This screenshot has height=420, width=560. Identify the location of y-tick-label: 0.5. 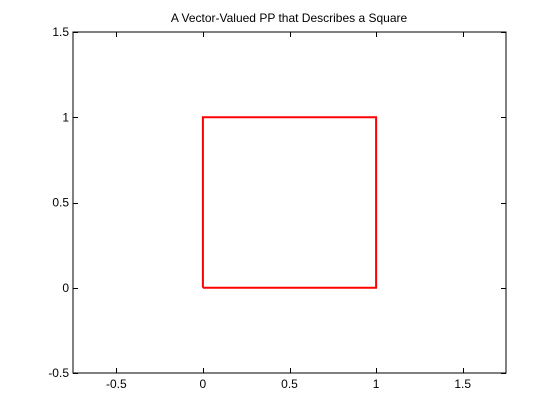
(60, 203).